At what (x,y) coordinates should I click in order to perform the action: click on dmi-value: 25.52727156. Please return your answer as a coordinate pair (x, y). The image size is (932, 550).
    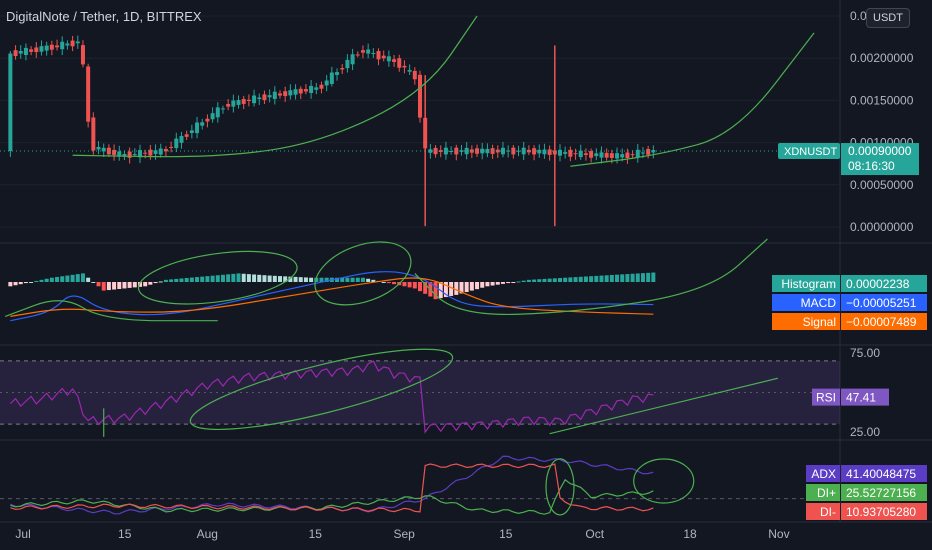
    Looking at the image, I should click on (881, 493).